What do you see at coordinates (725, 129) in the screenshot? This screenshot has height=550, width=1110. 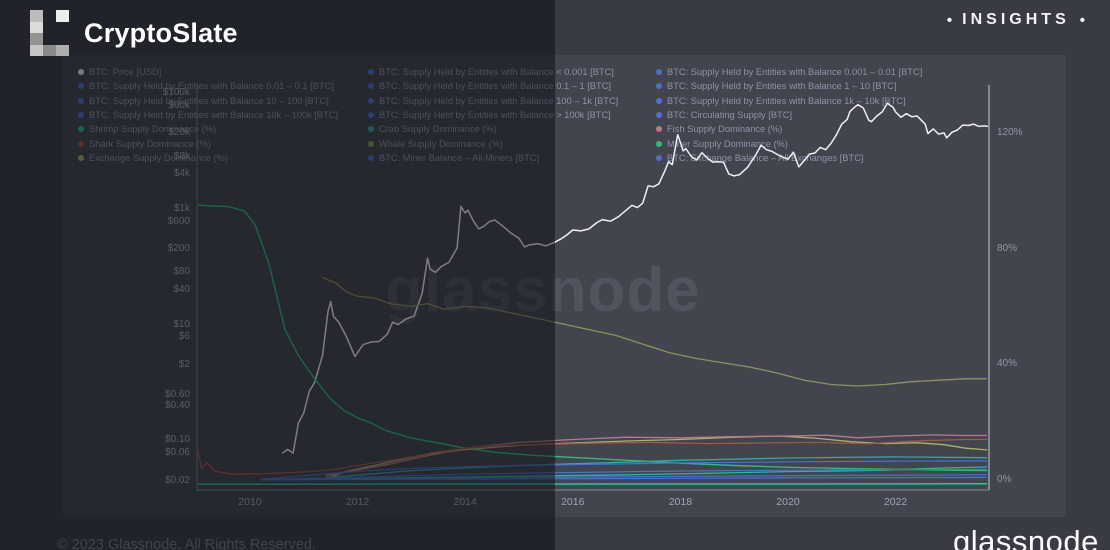 I see `legend-label: Fish Supply Dominance (%)` at bounding box center [725, 129].